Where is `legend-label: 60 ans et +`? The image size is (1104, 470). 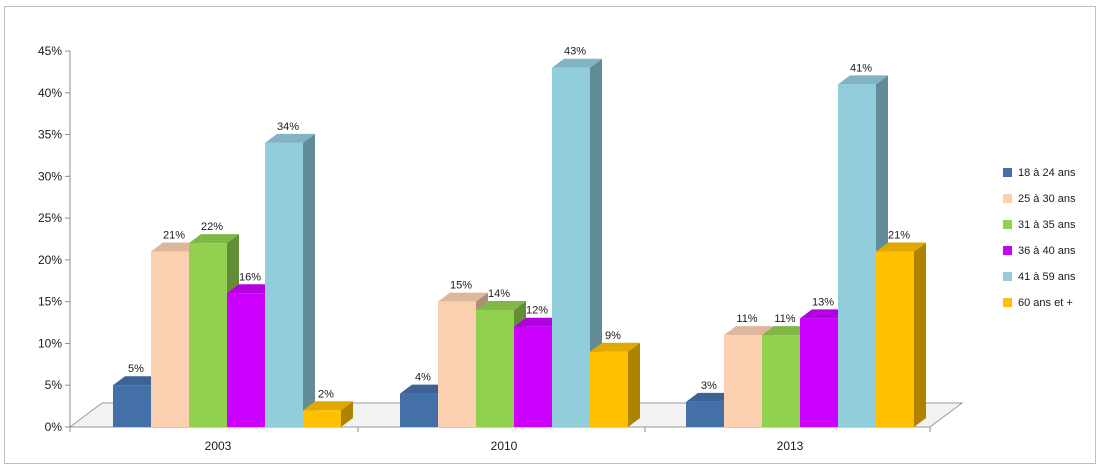 legend-label: 60 ans et + is located at coordinates (1045, 303).